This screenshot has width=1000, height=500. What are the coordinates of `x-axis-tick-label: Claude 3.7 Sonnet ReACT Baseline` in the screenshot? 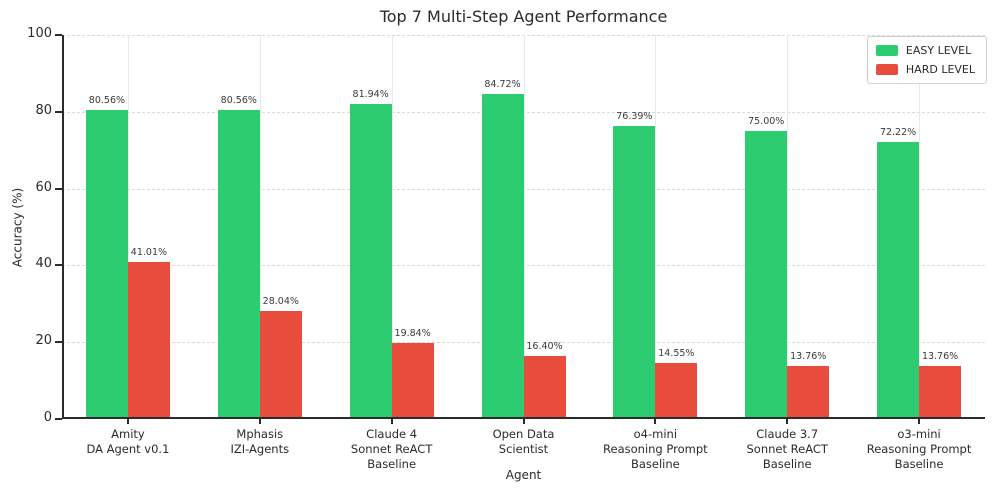 It's located at (786, 449).